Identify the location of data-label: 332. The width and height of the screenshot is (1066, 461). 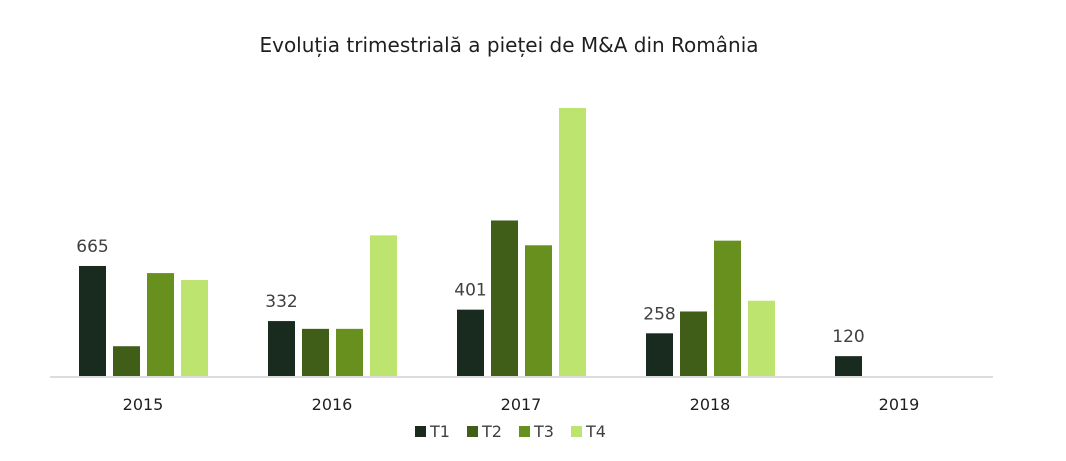
(281, 302).